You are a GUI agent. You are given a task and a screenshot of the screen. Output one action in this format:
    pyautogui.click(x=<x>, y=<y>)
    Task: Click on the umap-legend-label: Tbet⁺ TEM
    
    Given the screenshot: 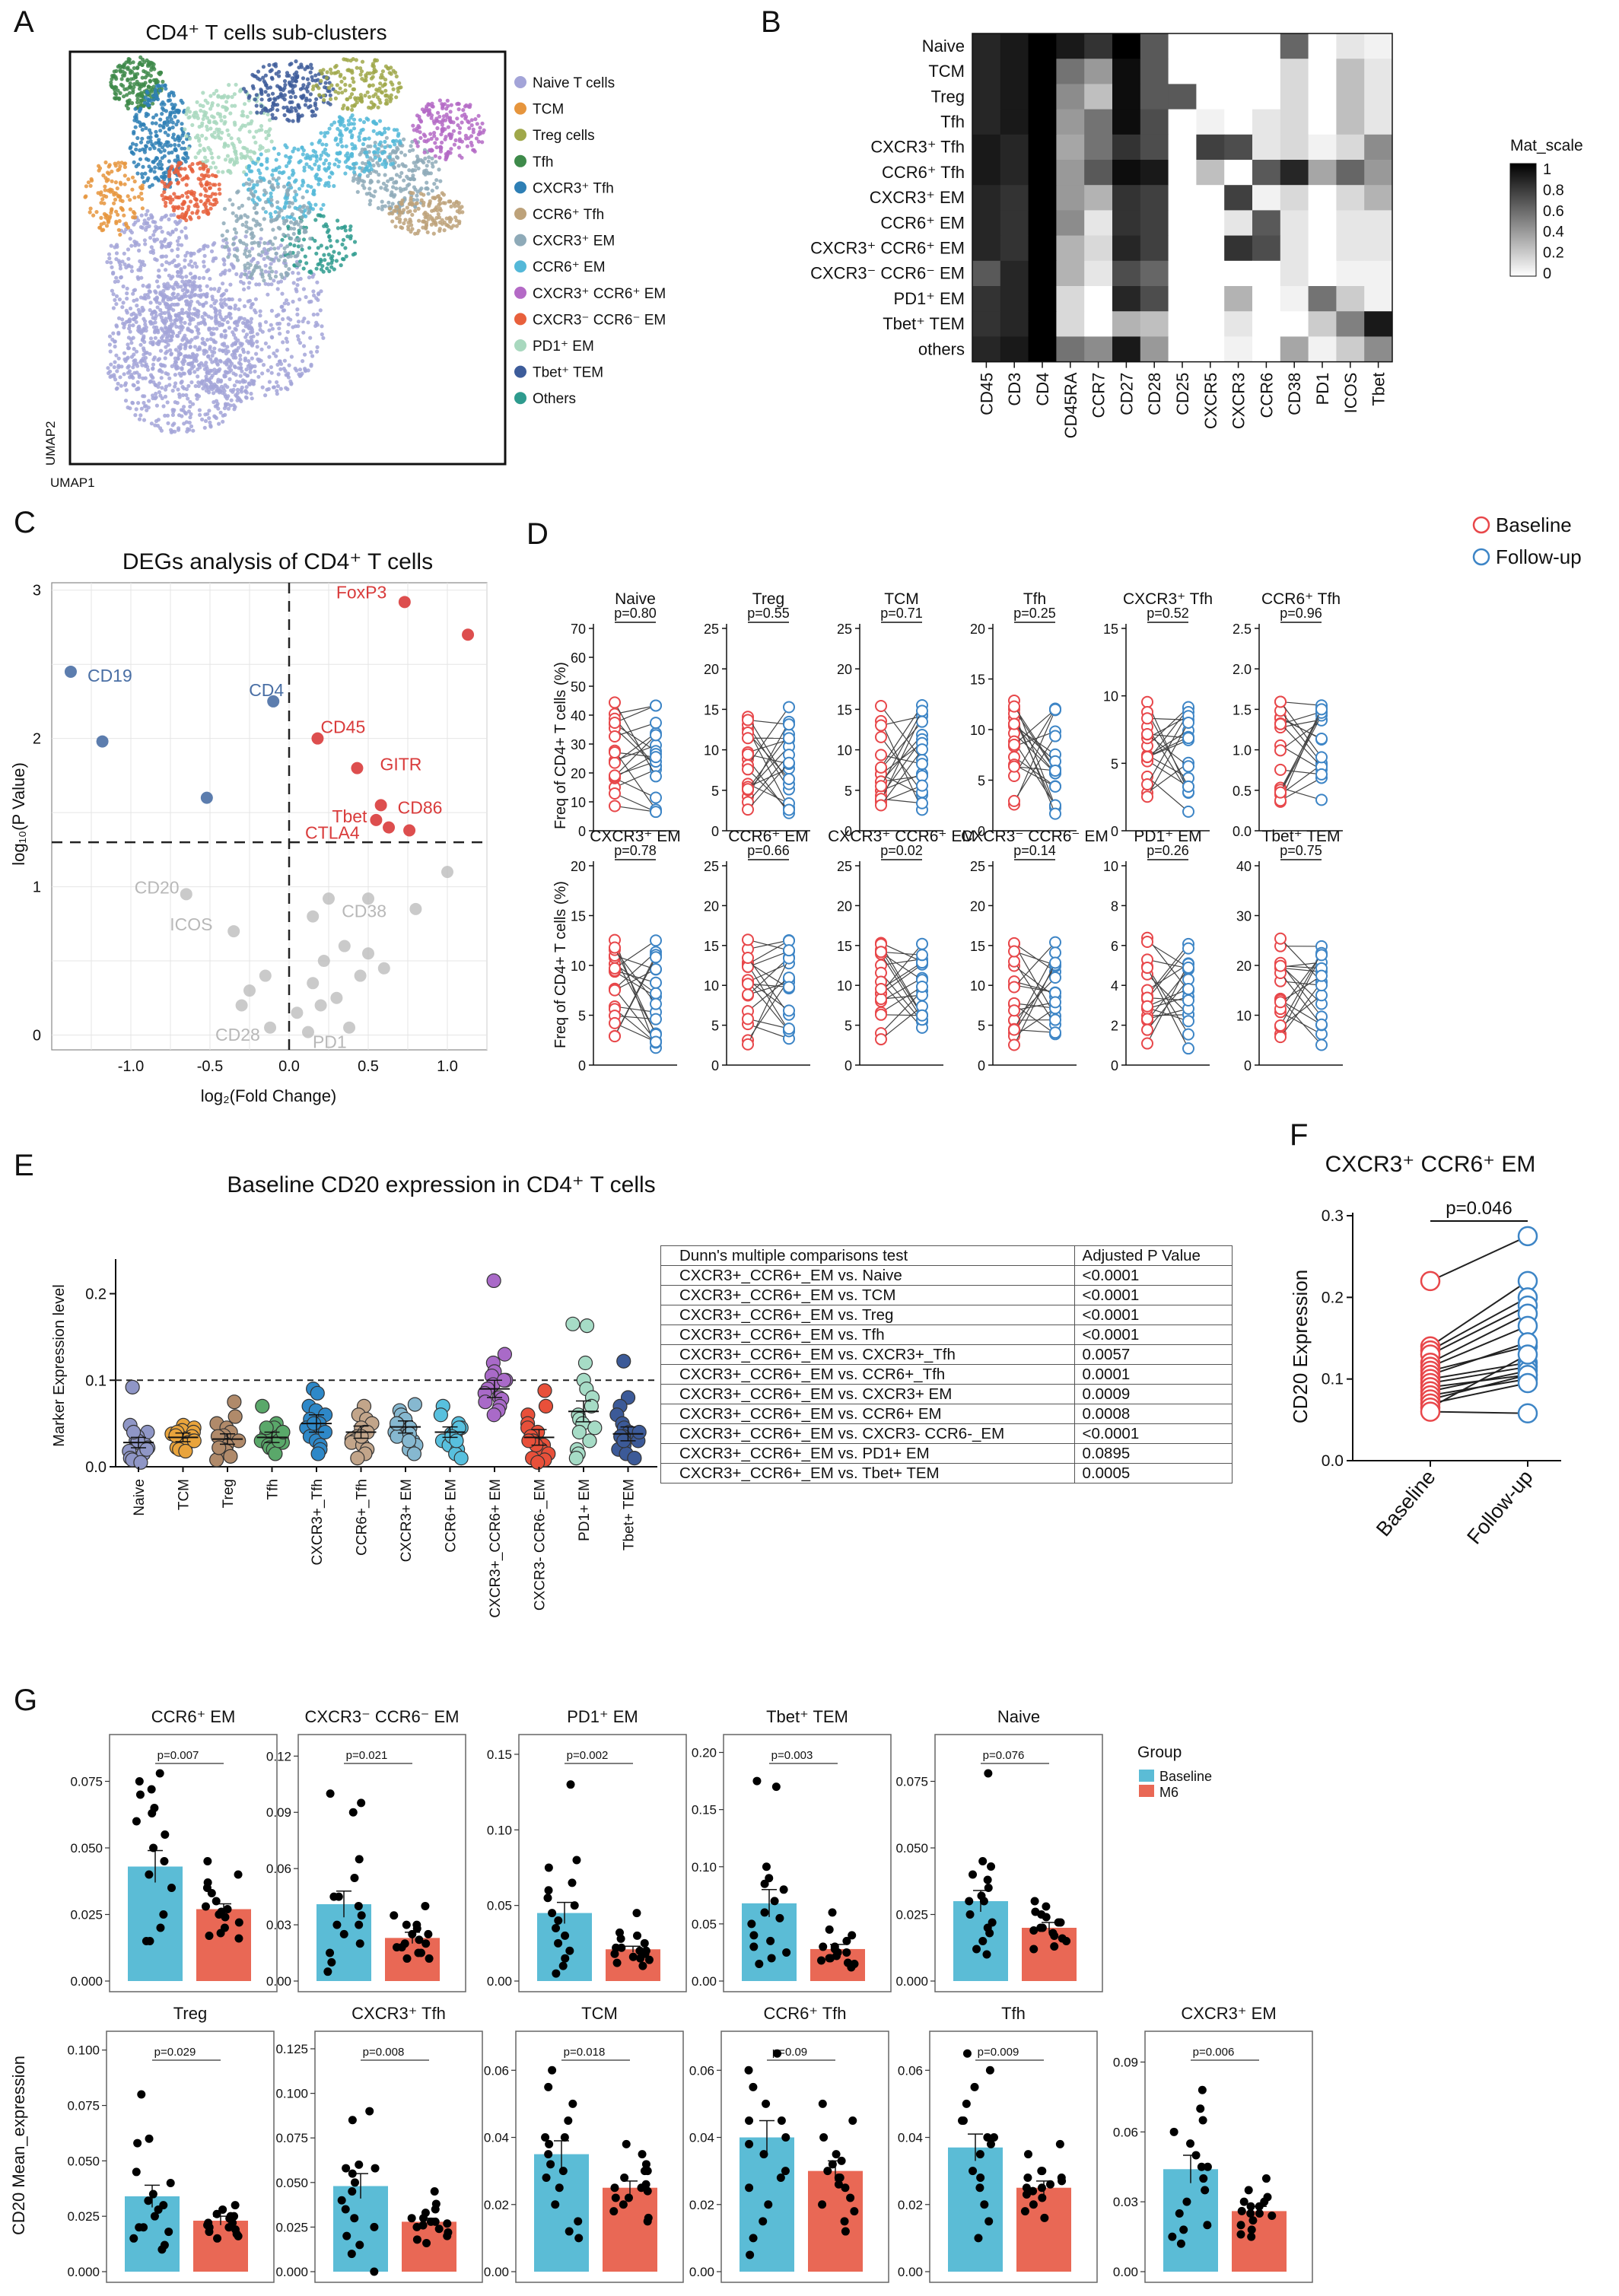 What is the action you would take?
    pyautogui.click(x=568, y=373)
    